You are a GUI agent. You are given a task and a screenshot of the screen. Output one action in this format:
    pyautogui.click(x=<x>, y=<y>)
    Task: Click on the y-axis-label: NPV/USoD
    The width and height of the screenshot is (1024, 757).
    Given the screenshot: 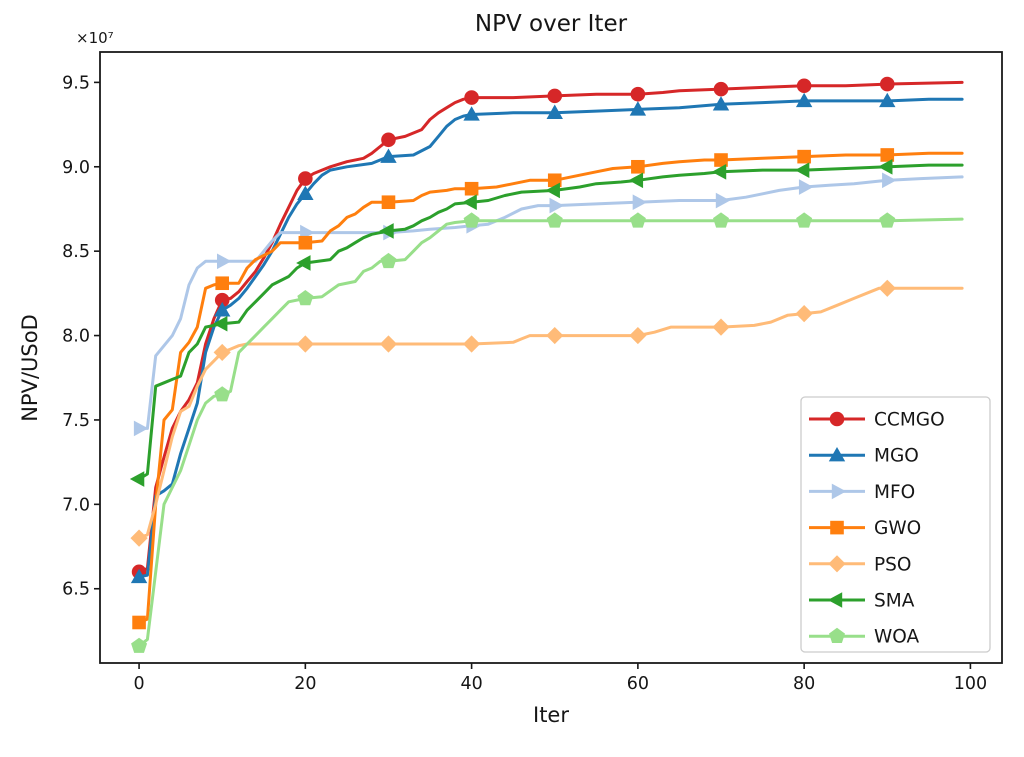 What is the action you would take?
    pyautogui.click(x=30, y=368)
    